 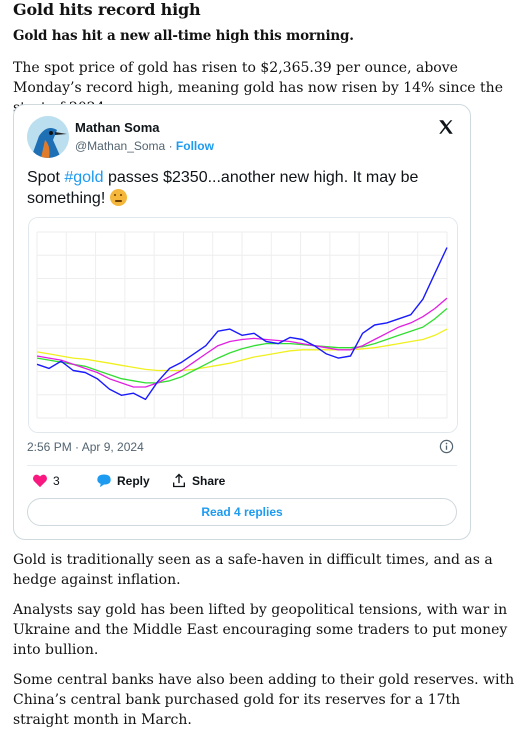 I want to click on series-line-ma-mid, so click(x=242, y=346).